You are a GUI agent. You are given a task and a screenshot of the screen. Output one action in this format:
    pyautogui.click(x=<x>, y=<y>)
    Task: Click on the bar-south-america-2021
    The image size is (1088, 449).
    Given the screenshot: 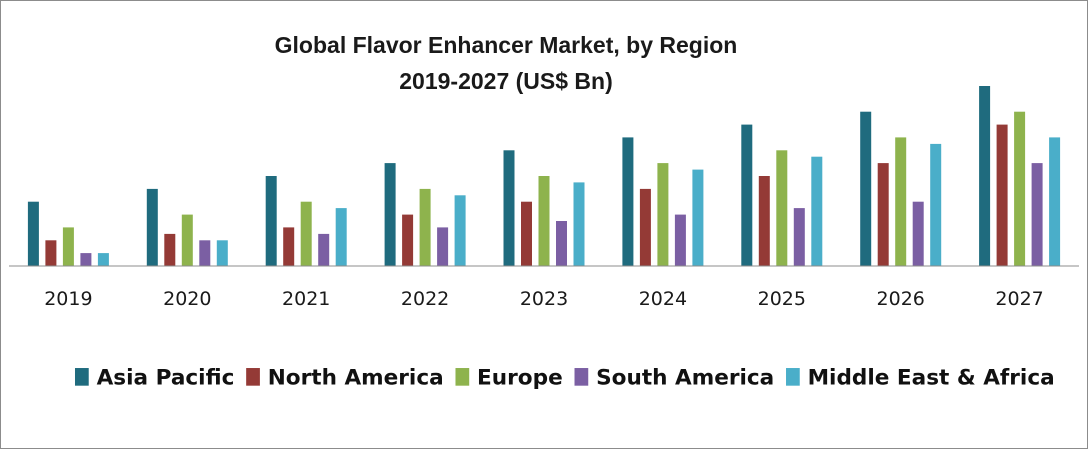 What is the action you would take?
    pyautogui.click(x=324, y=249)
    